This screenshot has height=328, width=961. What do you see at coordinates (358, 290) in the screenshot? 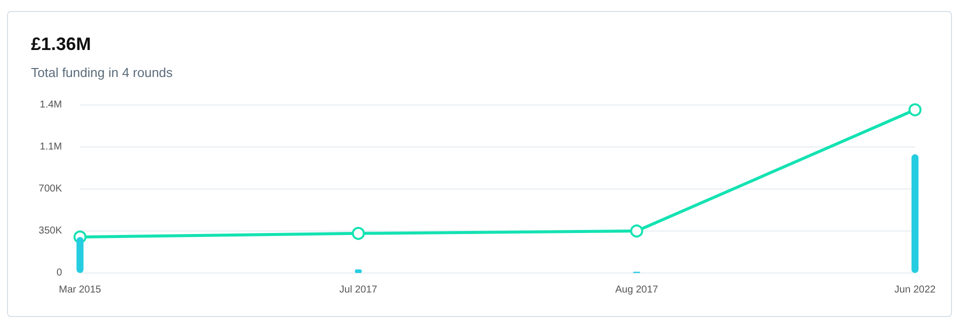
I see `x-tick-label: Jul 2017` at bounding box center [358, 290].